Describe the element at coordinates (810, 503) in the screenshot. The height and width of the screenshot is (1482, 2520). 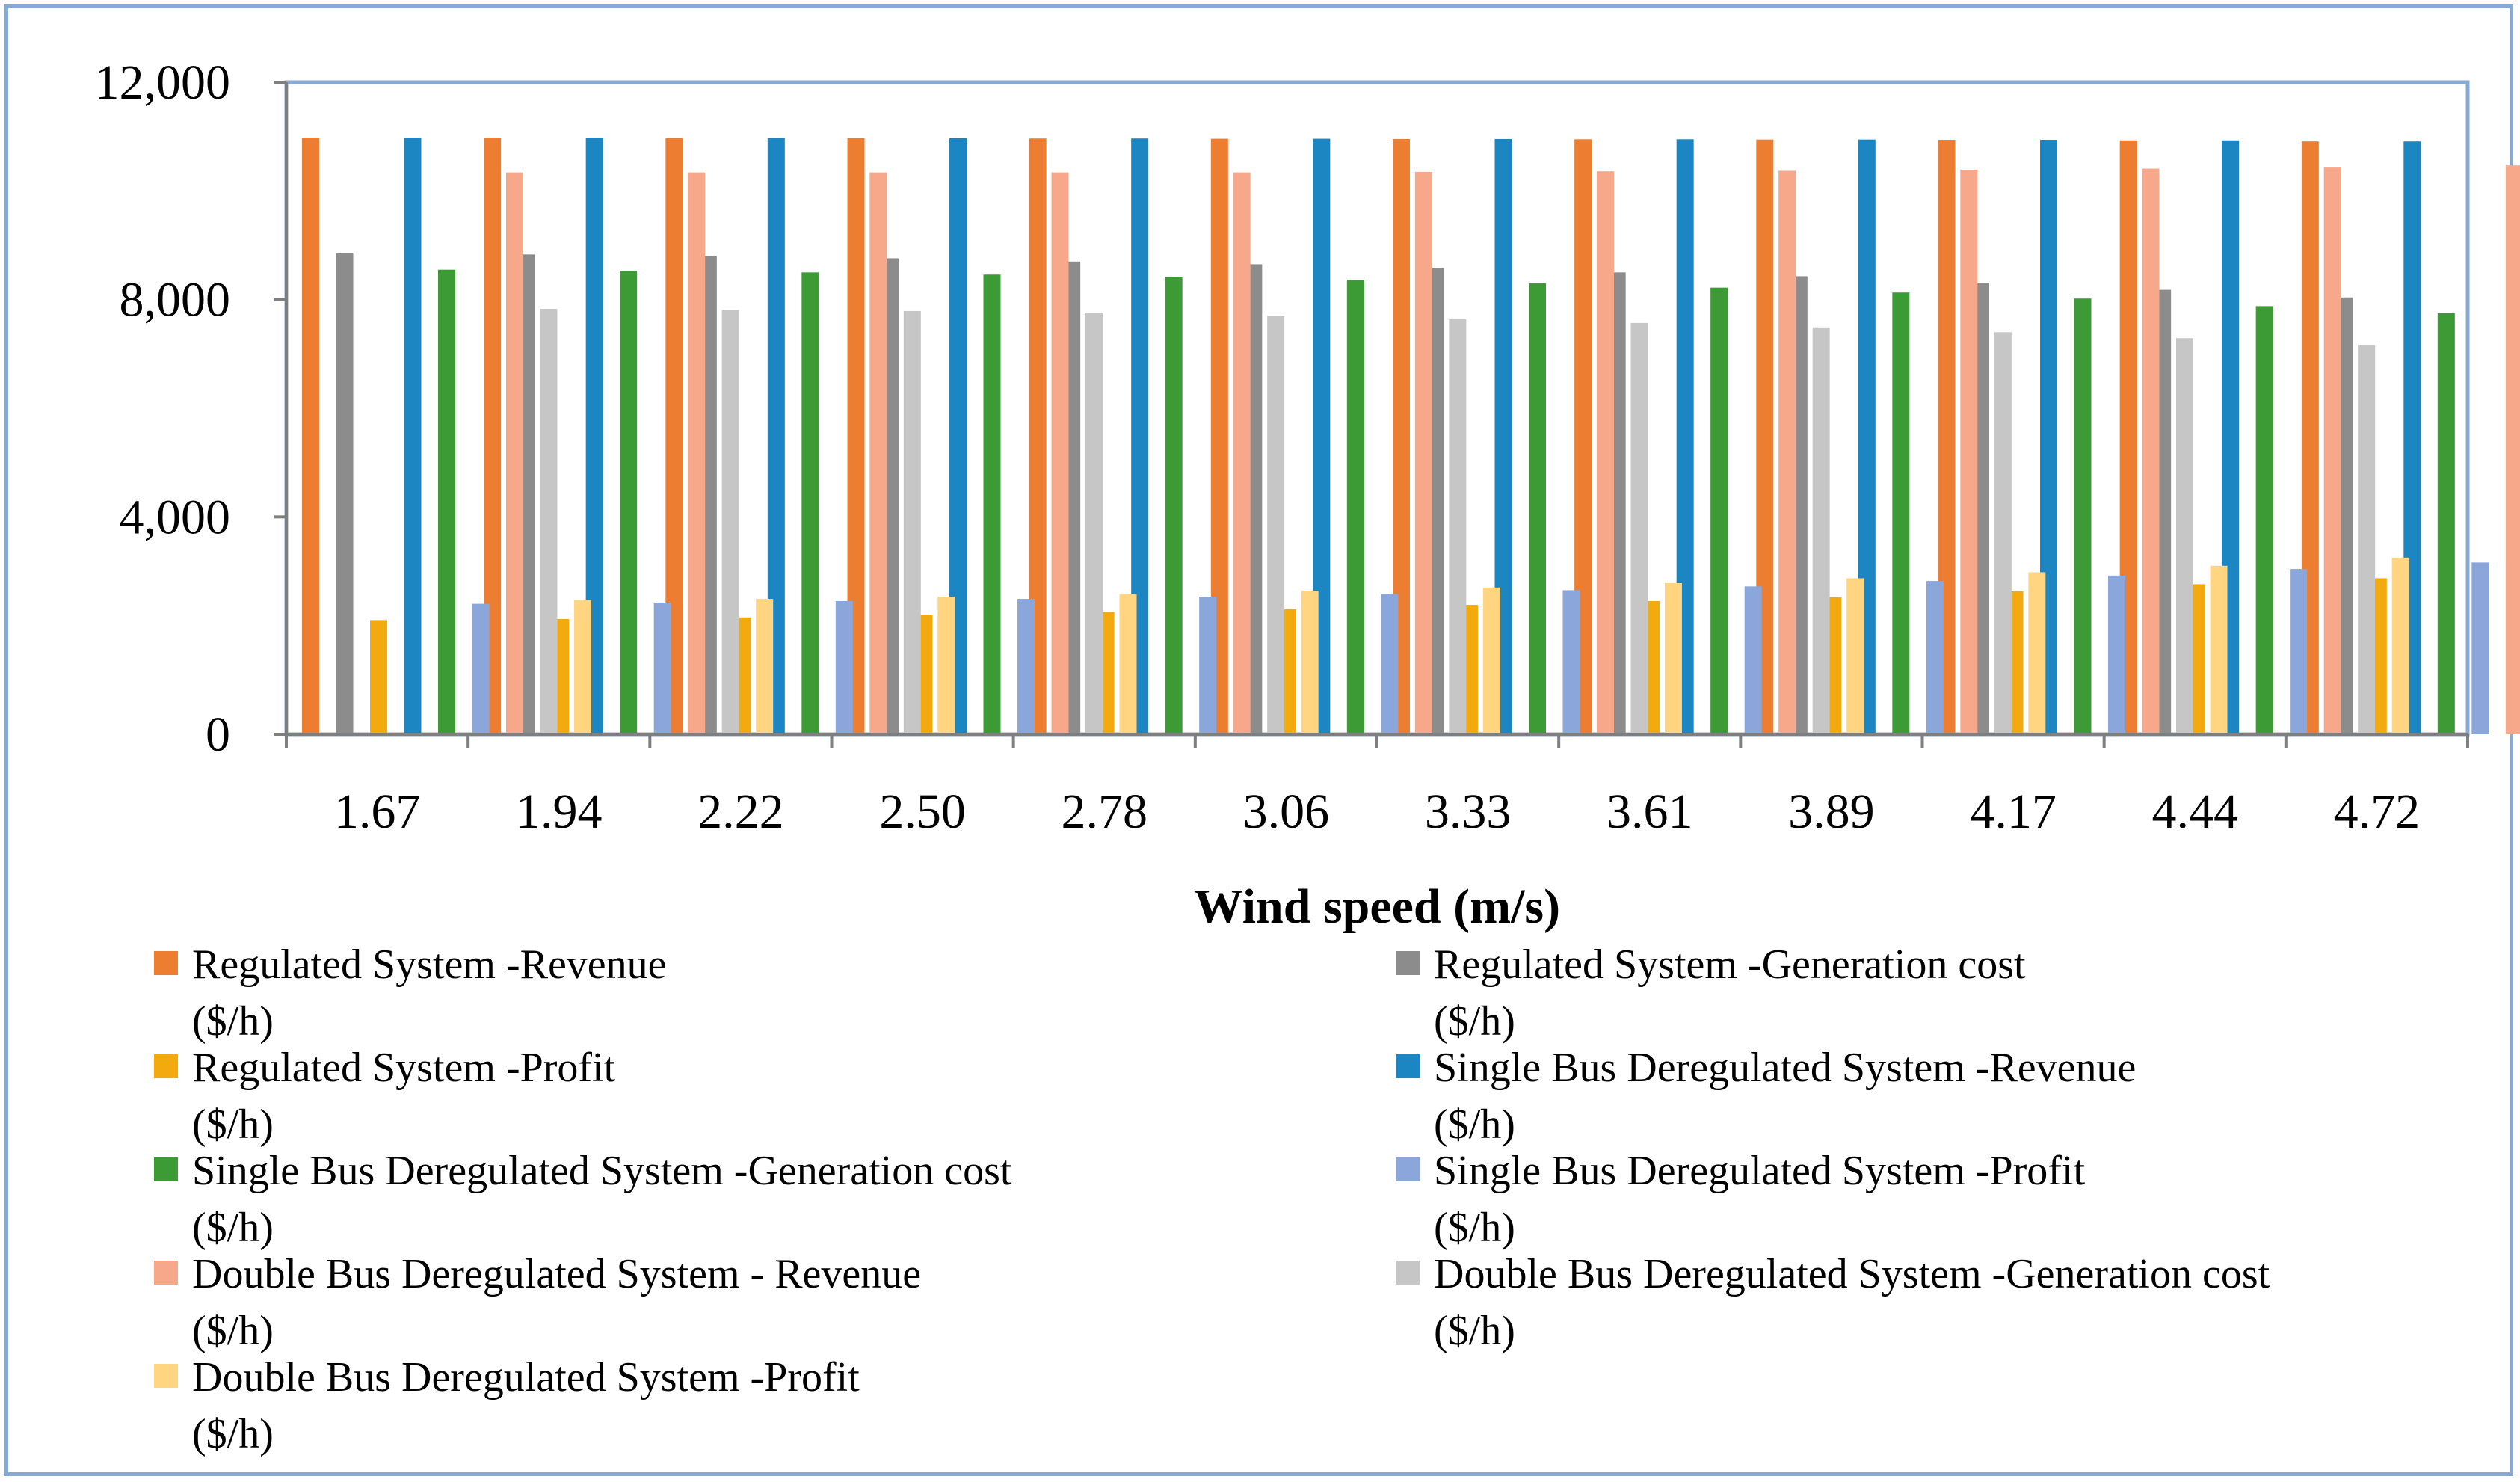
I see `bar-5-2.22` at that location.